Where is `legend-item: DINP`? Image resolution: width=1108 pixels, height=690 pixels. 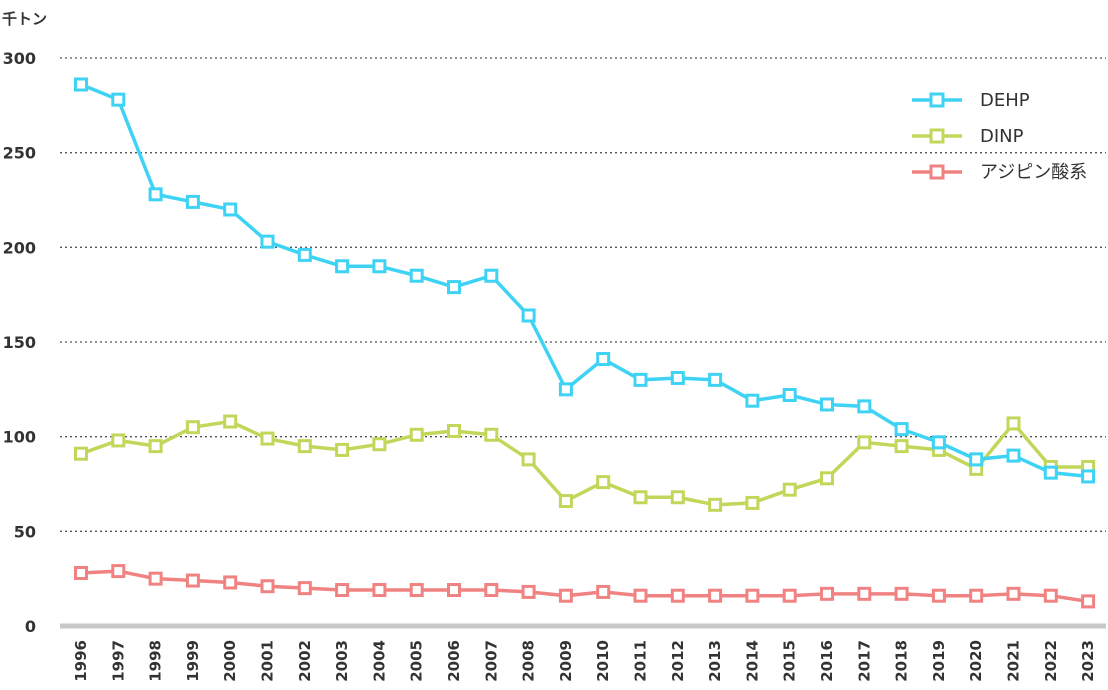
legend-item: DINP is located at coordinates (968, 136).